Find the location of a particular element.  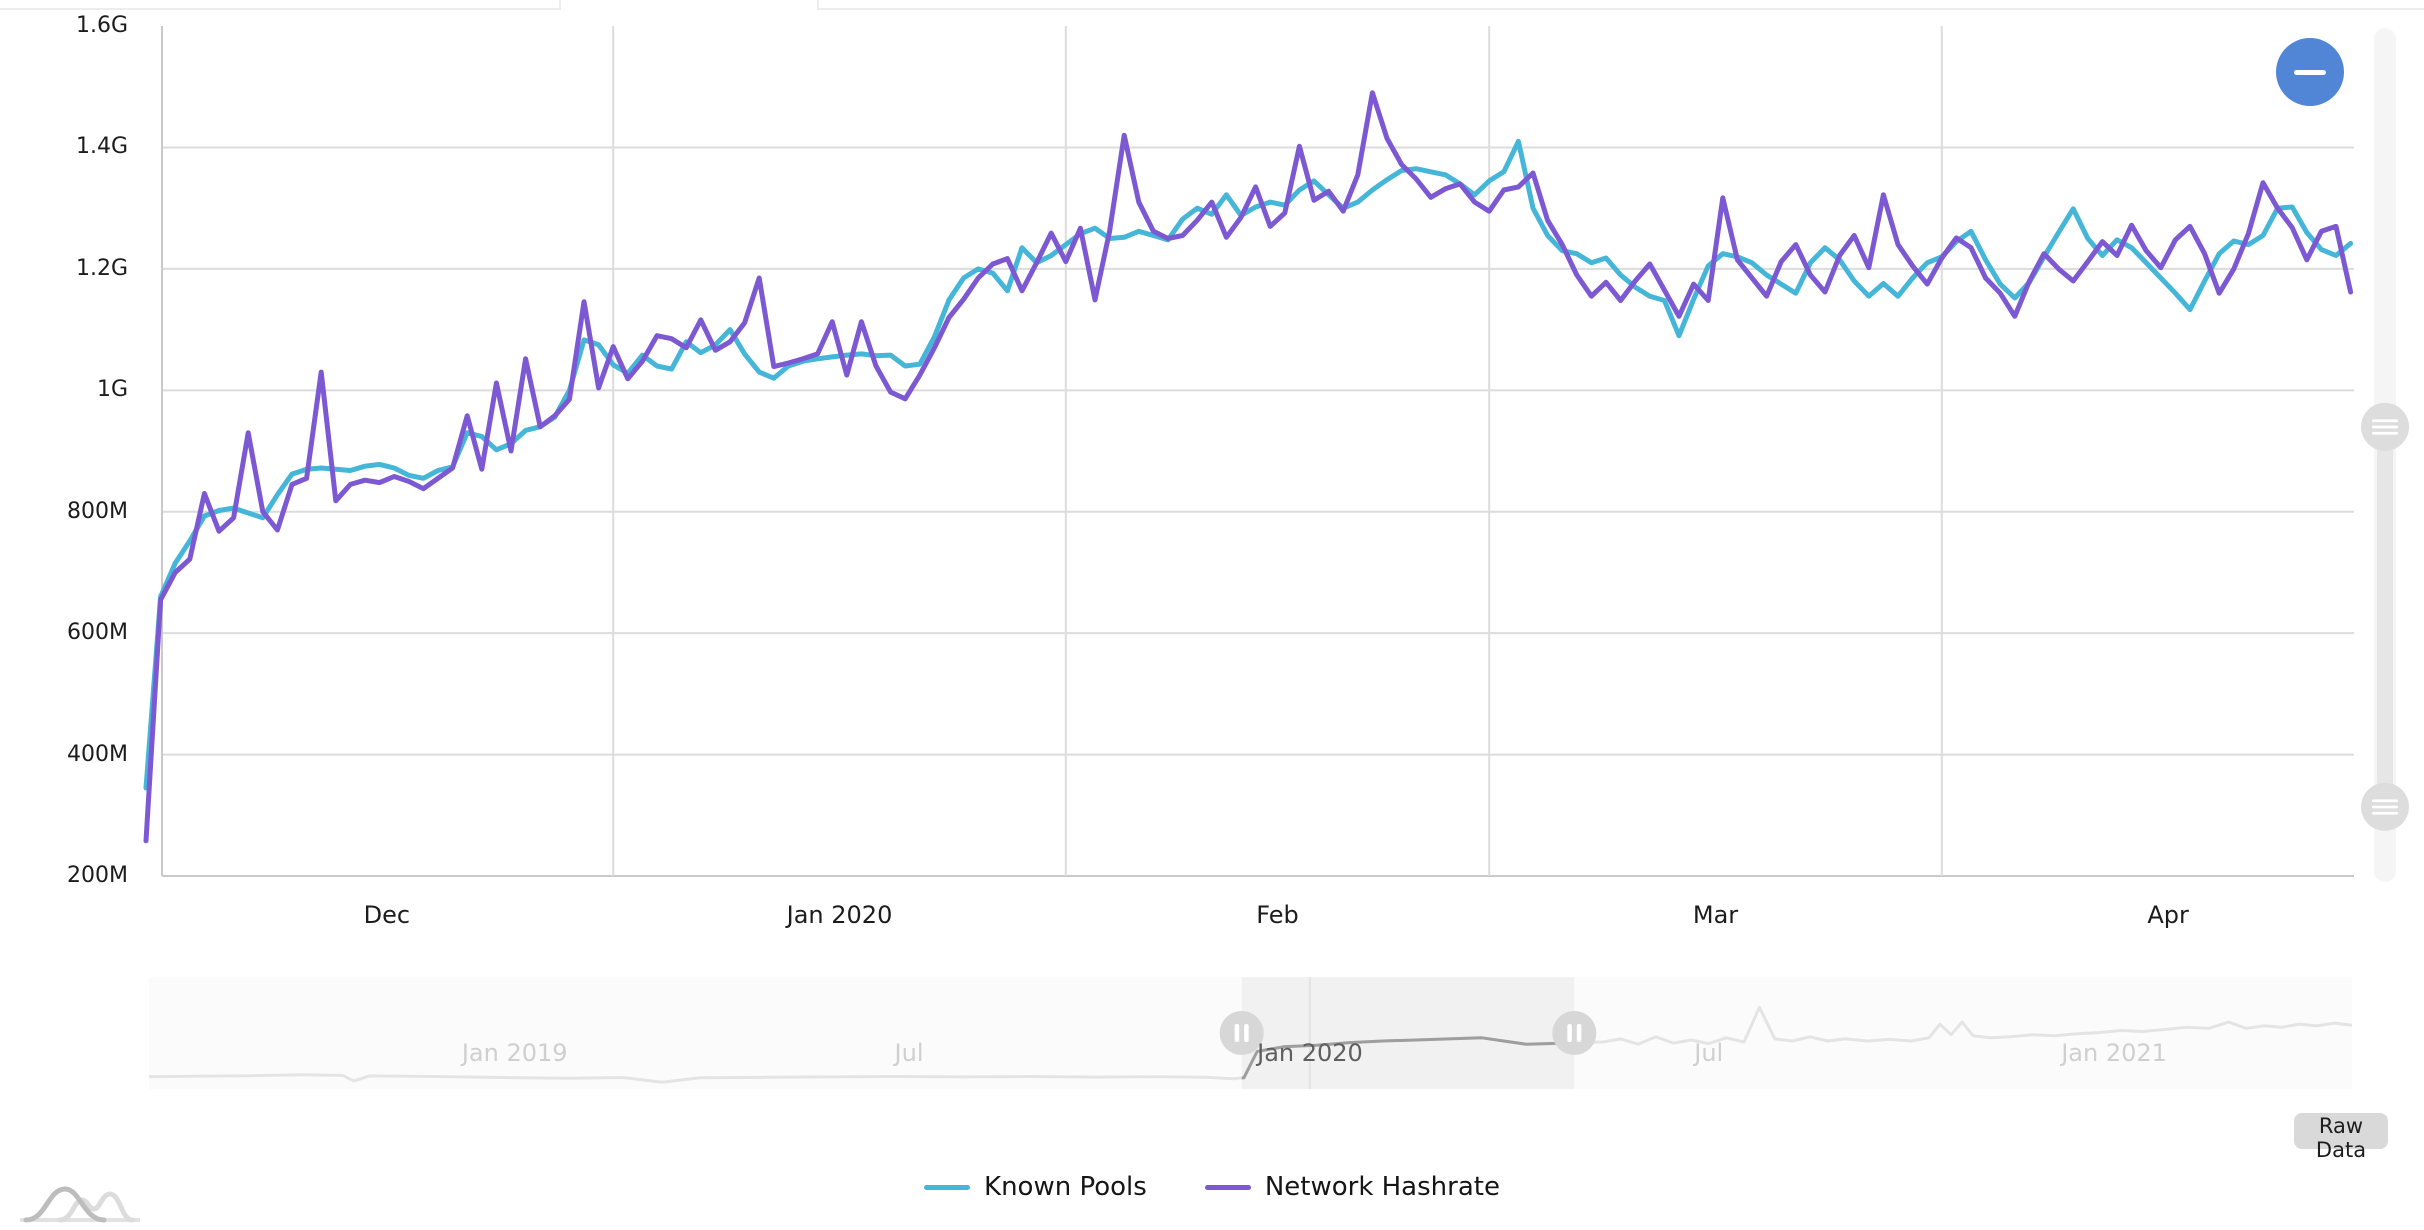

known-pools-swatch-icon is located at coordinates (947, 1187).